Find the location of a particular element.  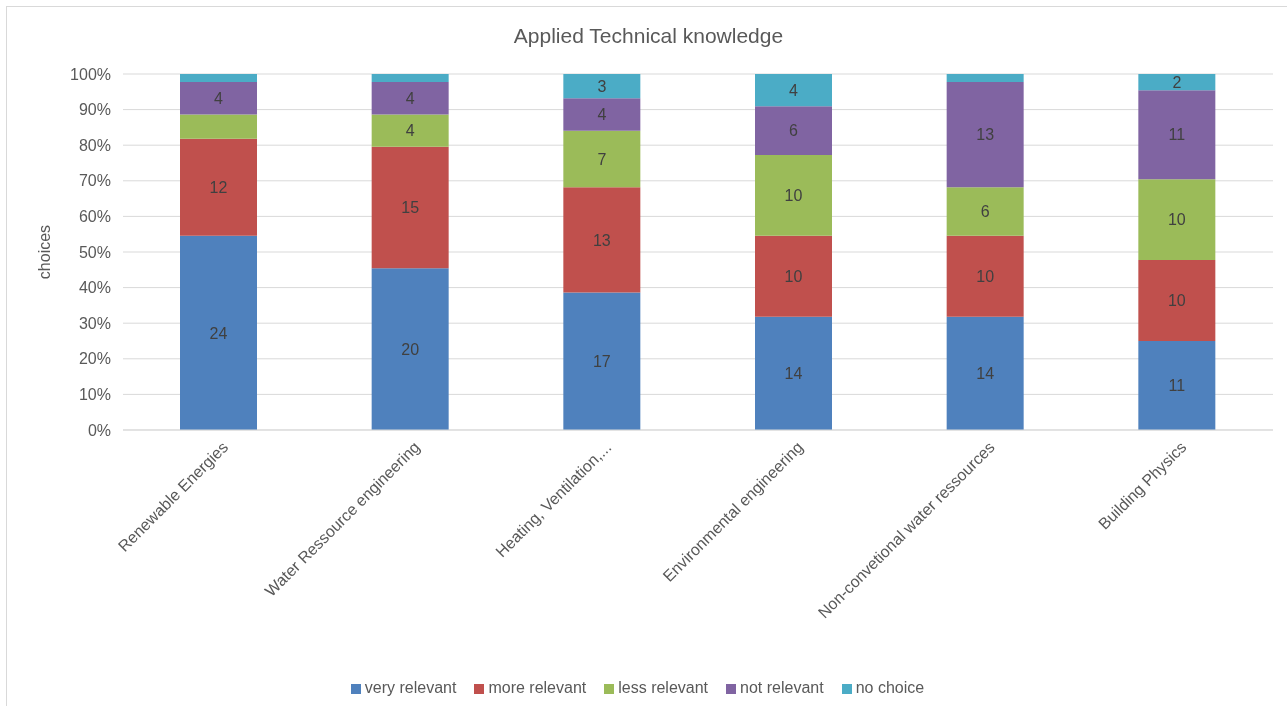

data-label: 15 is located at coordinates (410, 208).